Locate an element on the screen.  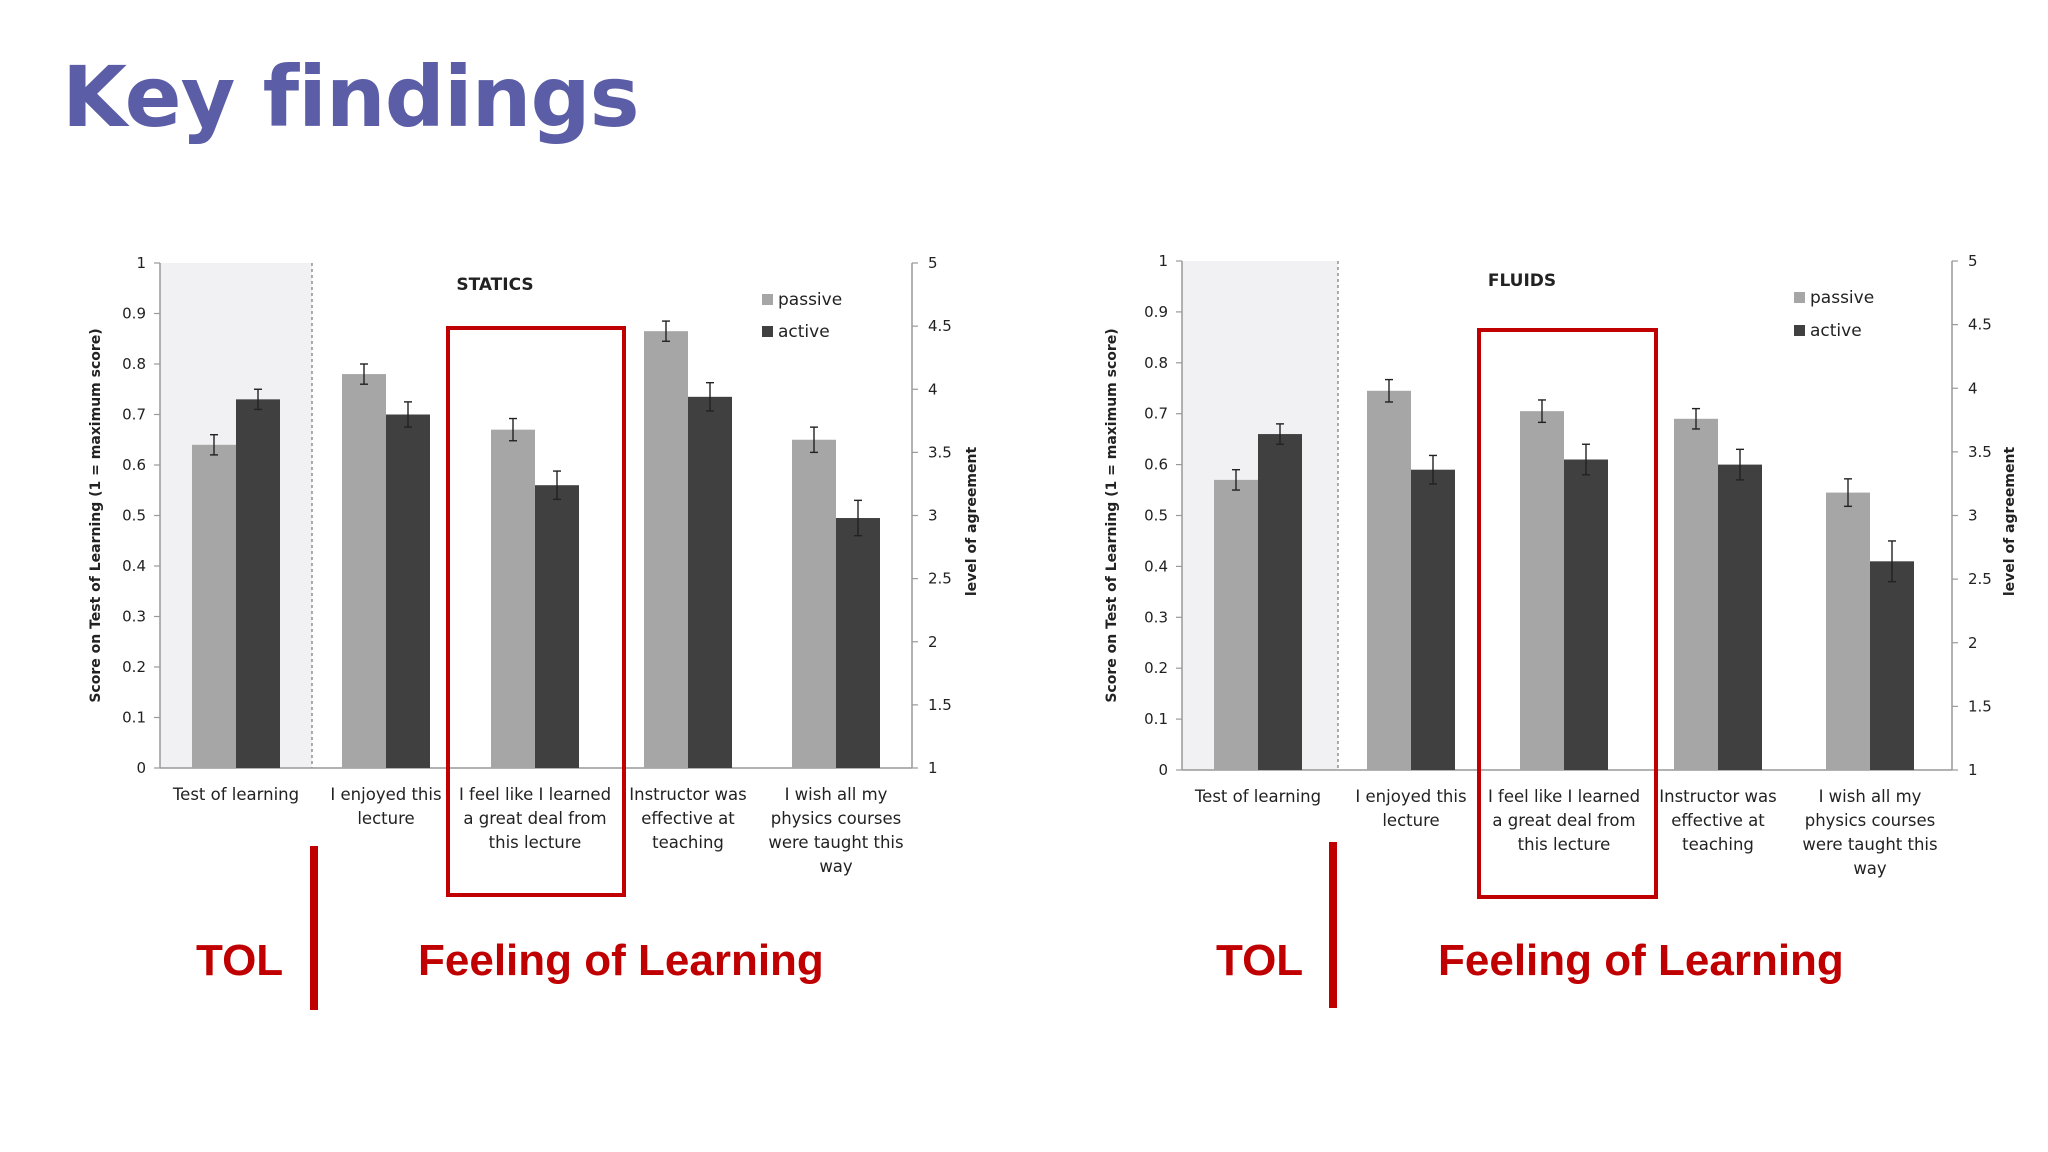
chart-title: FLUIDS is located at coordinates (1522, 281).